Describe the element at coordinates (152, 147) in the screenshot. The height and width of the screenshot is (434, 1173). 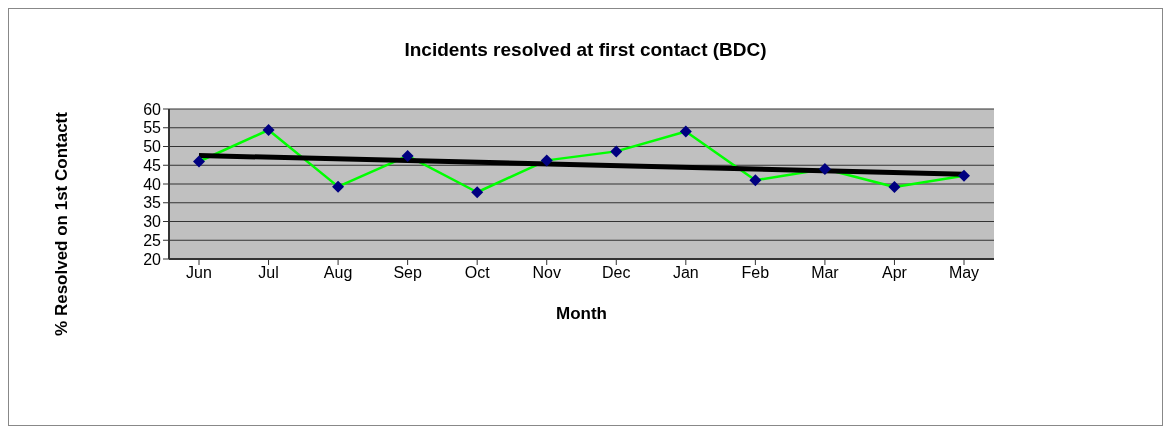
I see `y-tick-label: 50` at that location.